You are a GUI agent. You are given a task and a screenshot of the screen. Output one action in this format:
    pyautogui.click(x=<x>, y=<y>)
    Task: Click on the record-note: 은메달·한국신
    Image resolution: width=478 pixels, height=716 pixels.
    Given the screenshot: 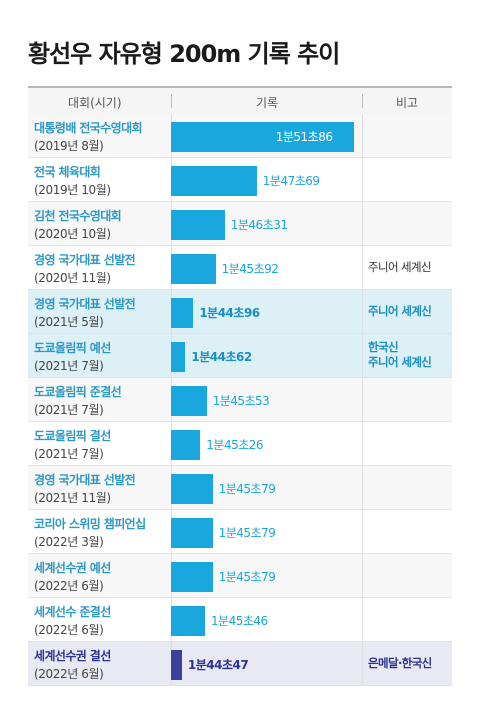 What is the action you would take?
    pyautogui.click(x=410, y=663)
    